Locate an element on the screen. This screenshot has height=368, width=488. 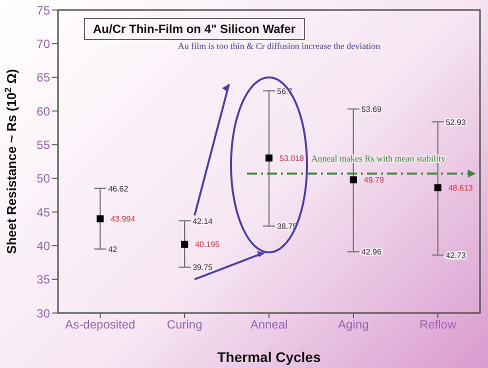
annotation: 42.14 is located at coordinates (203, 221).